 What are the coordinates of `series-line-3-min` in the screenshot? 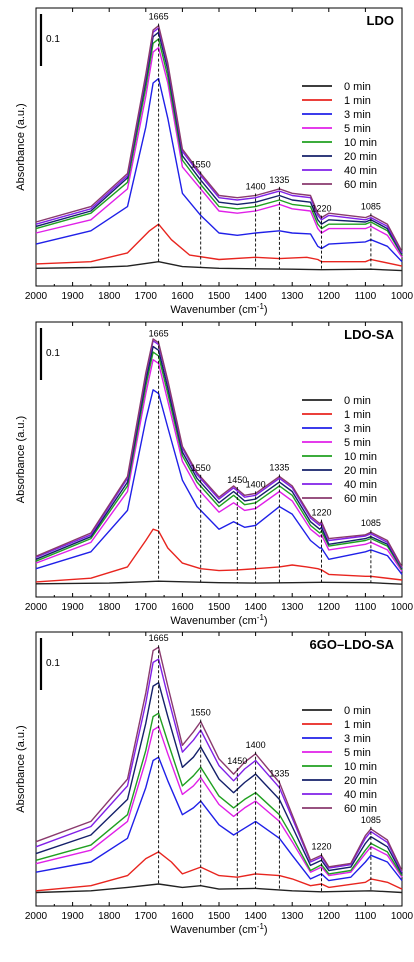 It's located at (219, 819).